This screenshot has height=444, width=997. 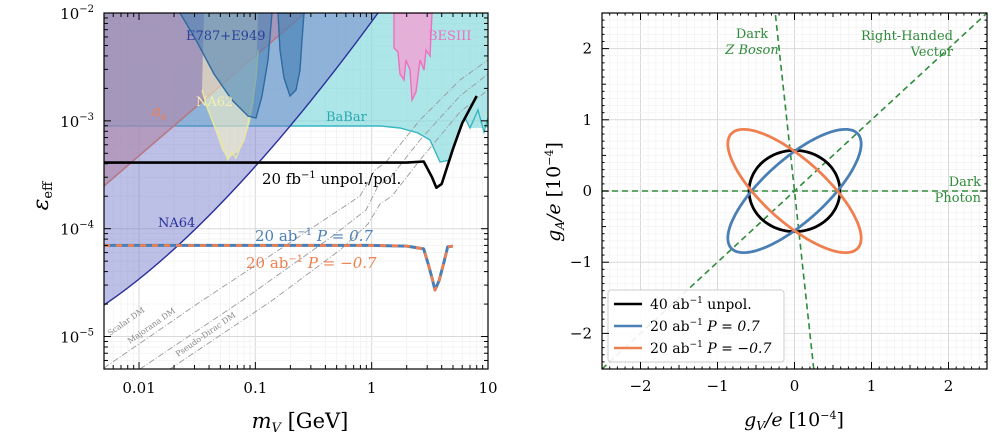 I want to click on left-y-tick-label: 10⁻², so click(x=77, y=13).